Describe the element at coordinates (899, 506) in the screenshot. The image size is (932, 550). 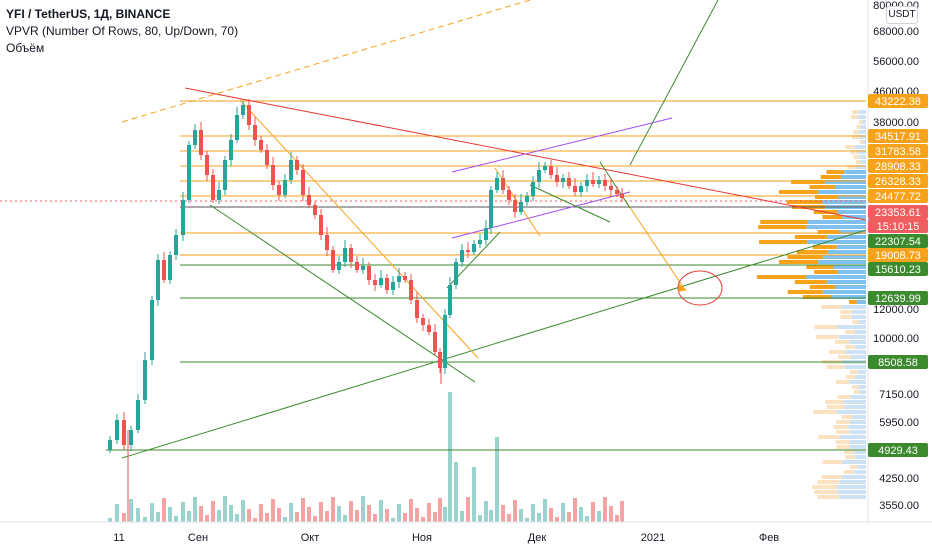
I see `price-tick-label: 3550.00` at that location.